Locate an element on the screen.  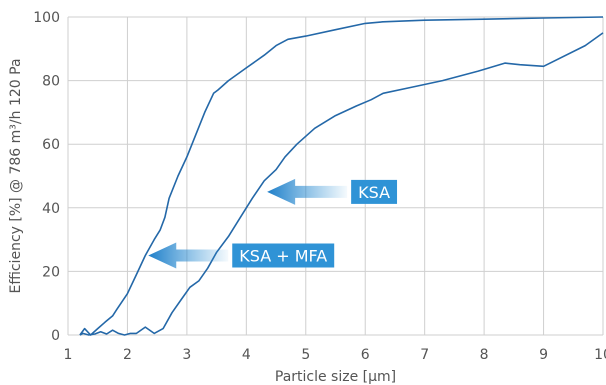
annotation-label: KSA + MFA is located at coordinates (283, 256).